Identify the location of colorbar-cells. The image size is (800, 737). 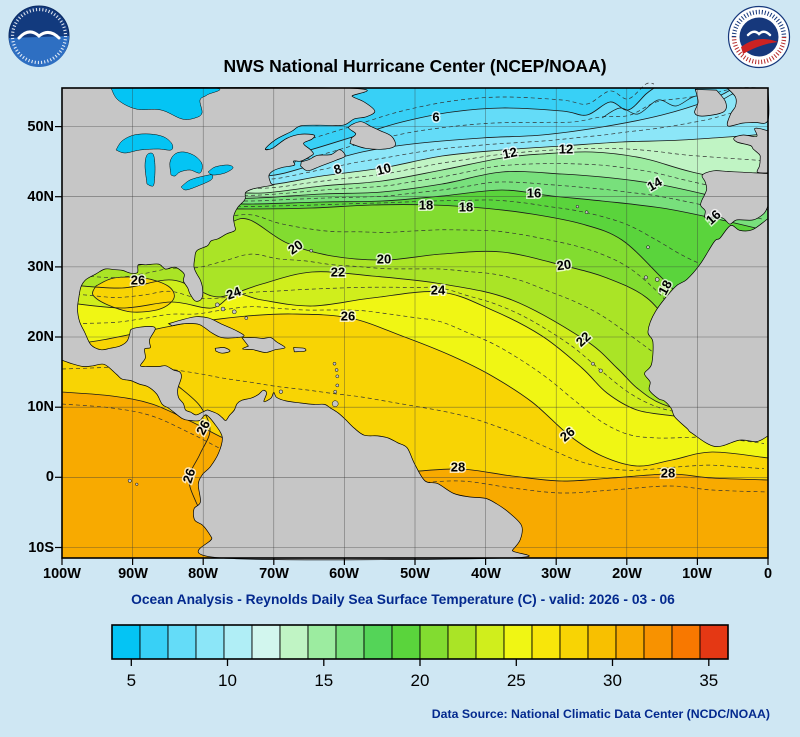
(420, 642).